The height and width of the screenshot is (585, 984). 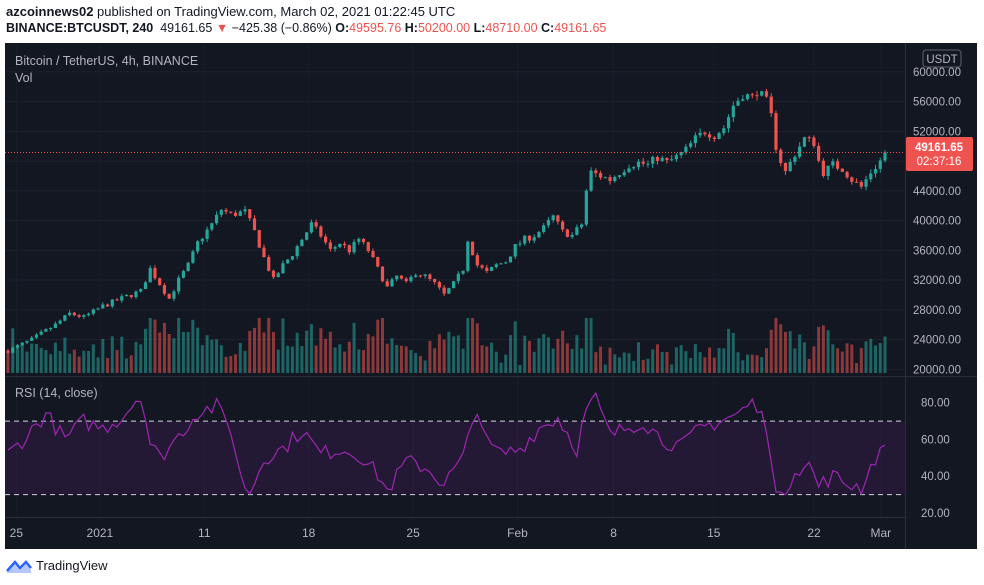 What do you see at coordinates (935, 440) in the screenshot?
I see `rsi-tick-label: 60.00` at bounding box center [935, 440].